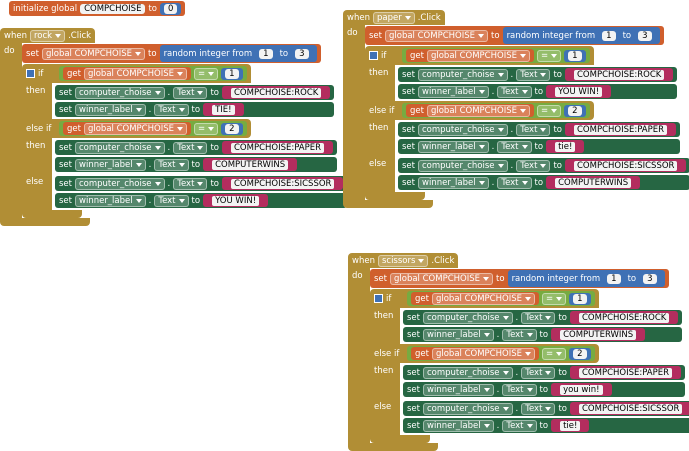 The image size is (689, 451). What do you see at coordinates (48, 35) in the screenshot?
I see `event-header: when rock .Click` at bounding box center [48, 35].